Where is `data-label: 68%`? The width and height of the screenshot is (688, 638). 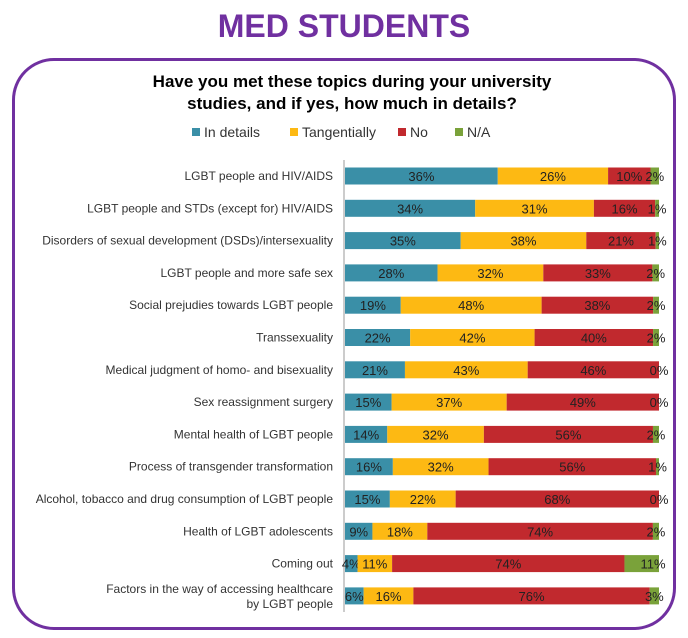
data-label: 68% is located at coordinates (557, 499).